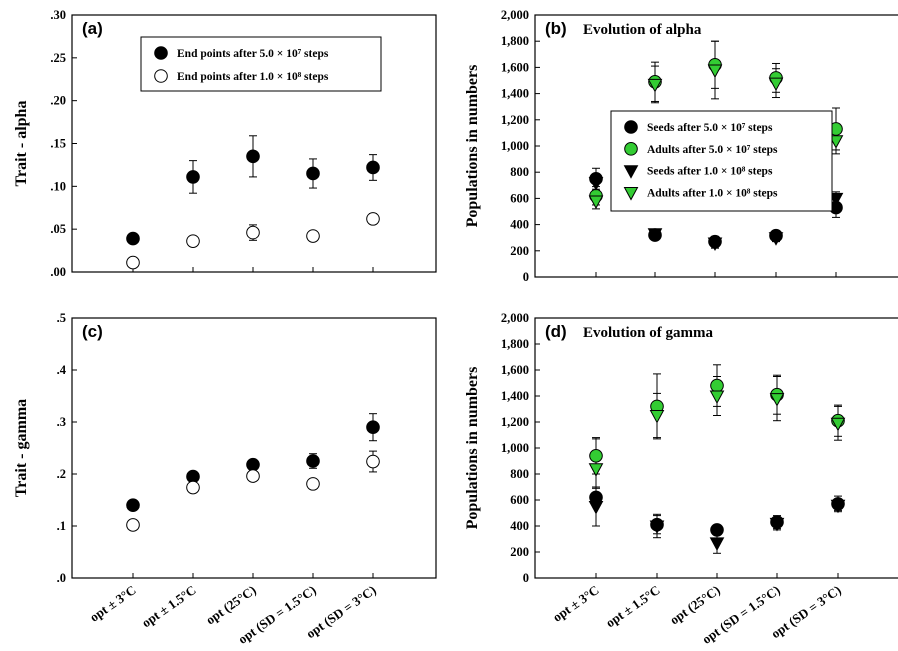 The image size is (898, 651). Describe the element at coordinates (526, 277) in the screenshot. I see `y-tick-label: 0` at that location.